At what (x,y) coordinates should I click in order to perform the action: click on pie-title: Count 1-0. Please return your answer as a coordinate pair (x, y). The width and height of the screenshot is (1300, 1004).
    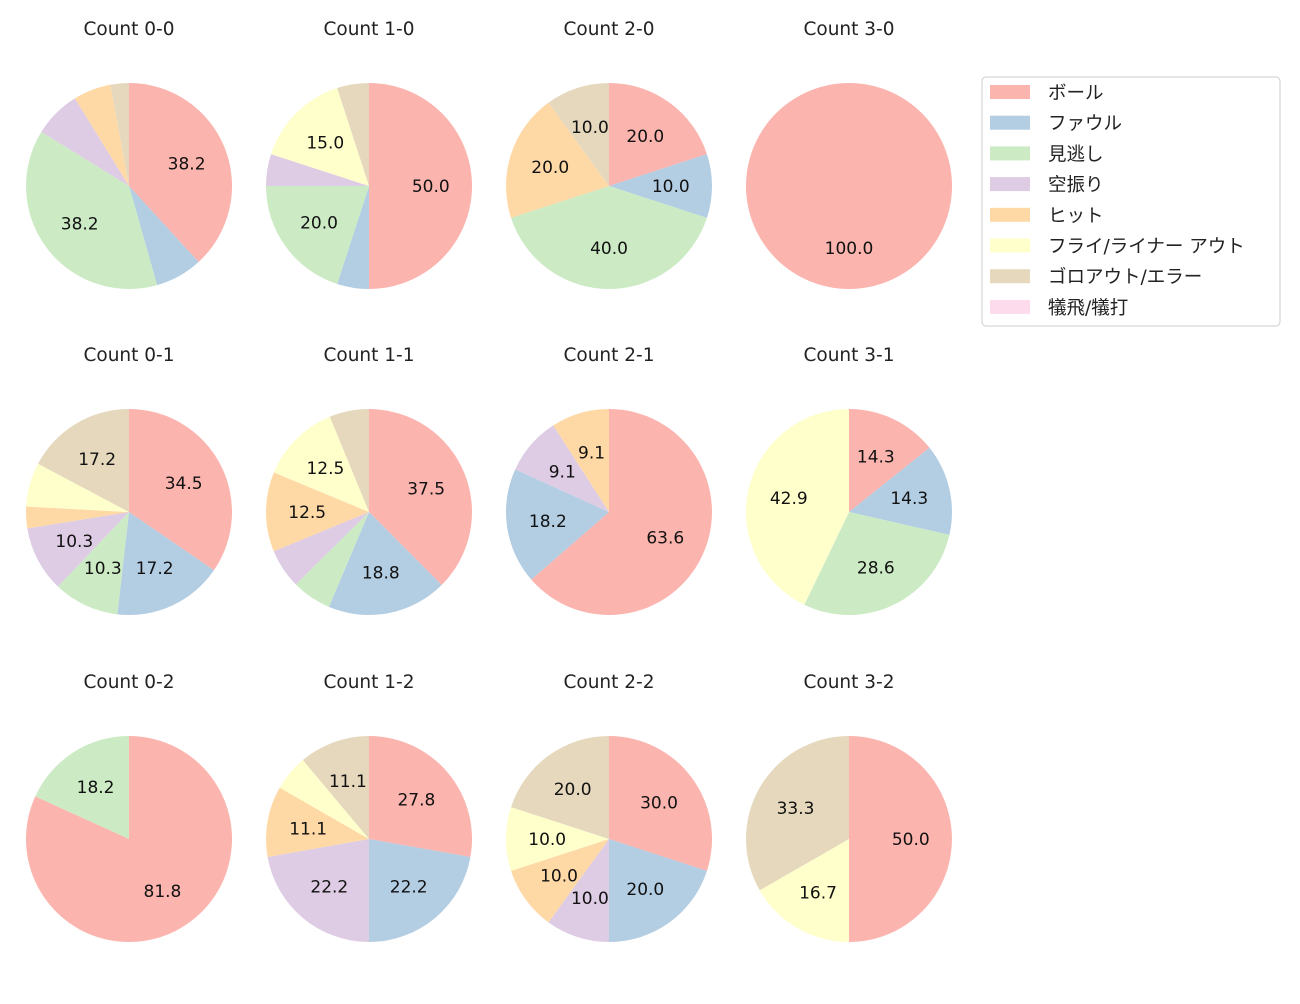
    Looking at the image, I should click on (368, 29).